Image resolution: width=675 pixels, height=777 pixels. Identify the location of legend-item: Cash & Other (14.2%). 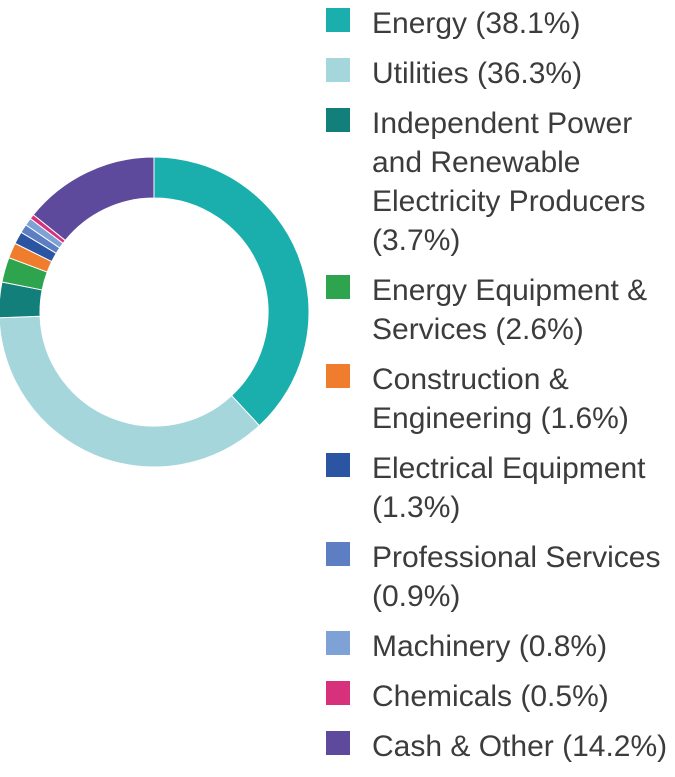
(500, 746).